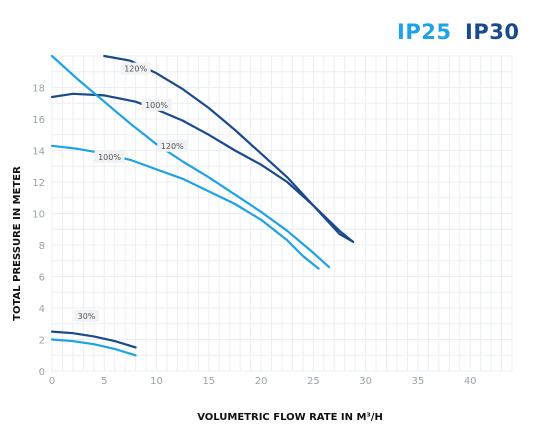  What do you see at coordinates (38, 183) in the screenshot?
I see `y-tick-label: 12` at bounding box center [38, 183].